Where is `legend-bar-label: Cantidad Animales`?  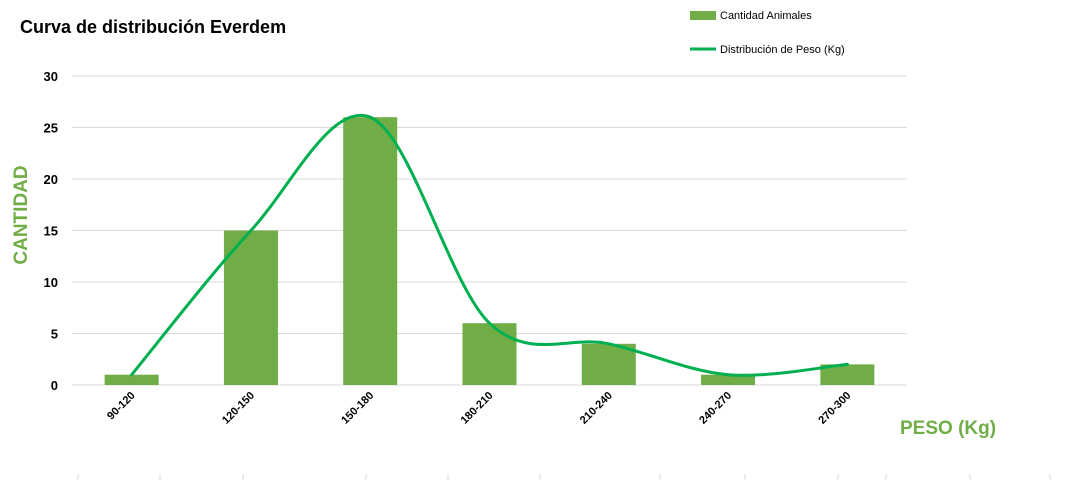
legend-bar-label: Cantidad Animales is located at coordinates (766, 16).